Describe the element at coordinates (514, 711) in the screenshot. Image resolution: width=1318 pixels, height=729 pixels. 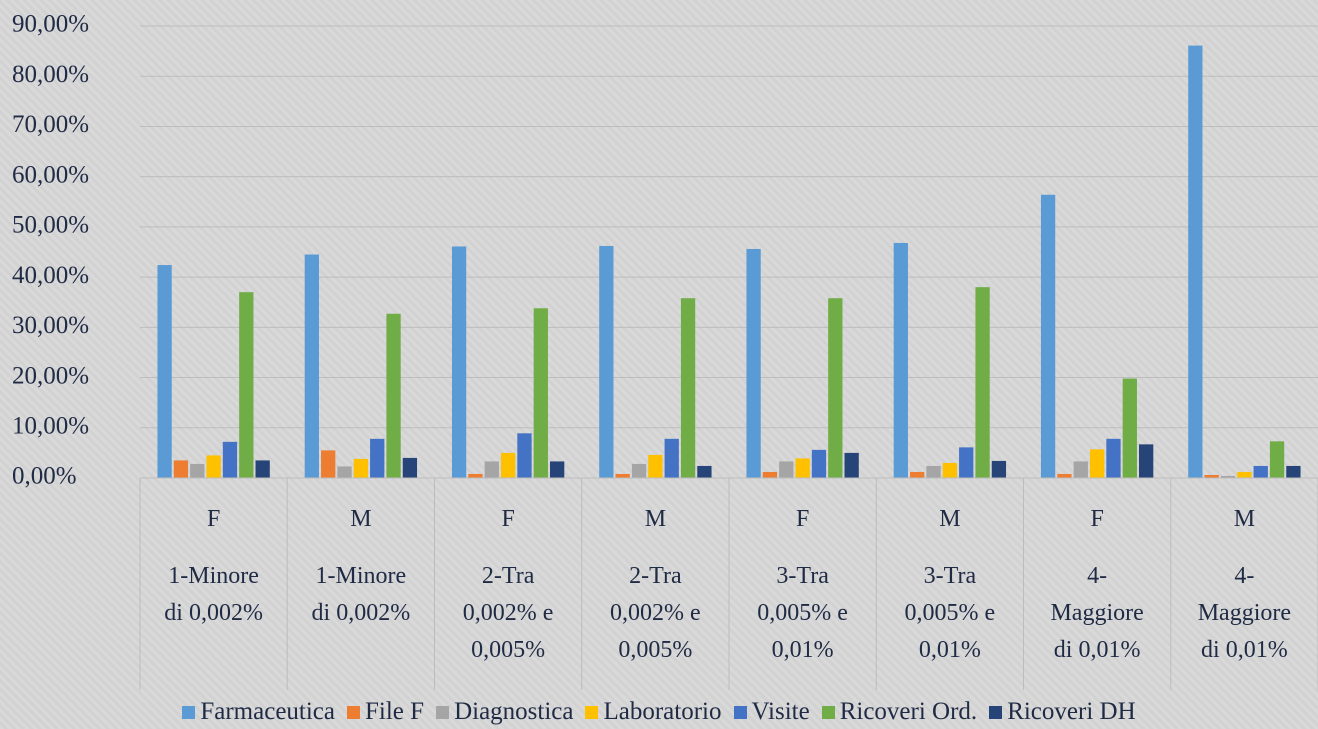
I see `legend-label: Diagnostica` at that location.